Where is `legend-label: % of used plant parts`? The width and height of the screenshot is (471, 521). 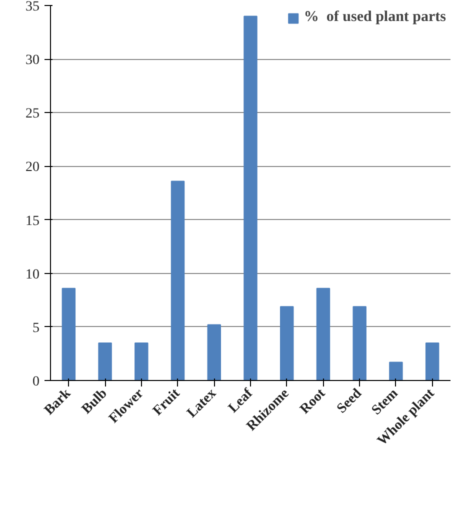 legend-label: % of used plant parts is located at coordinates (375, 17).